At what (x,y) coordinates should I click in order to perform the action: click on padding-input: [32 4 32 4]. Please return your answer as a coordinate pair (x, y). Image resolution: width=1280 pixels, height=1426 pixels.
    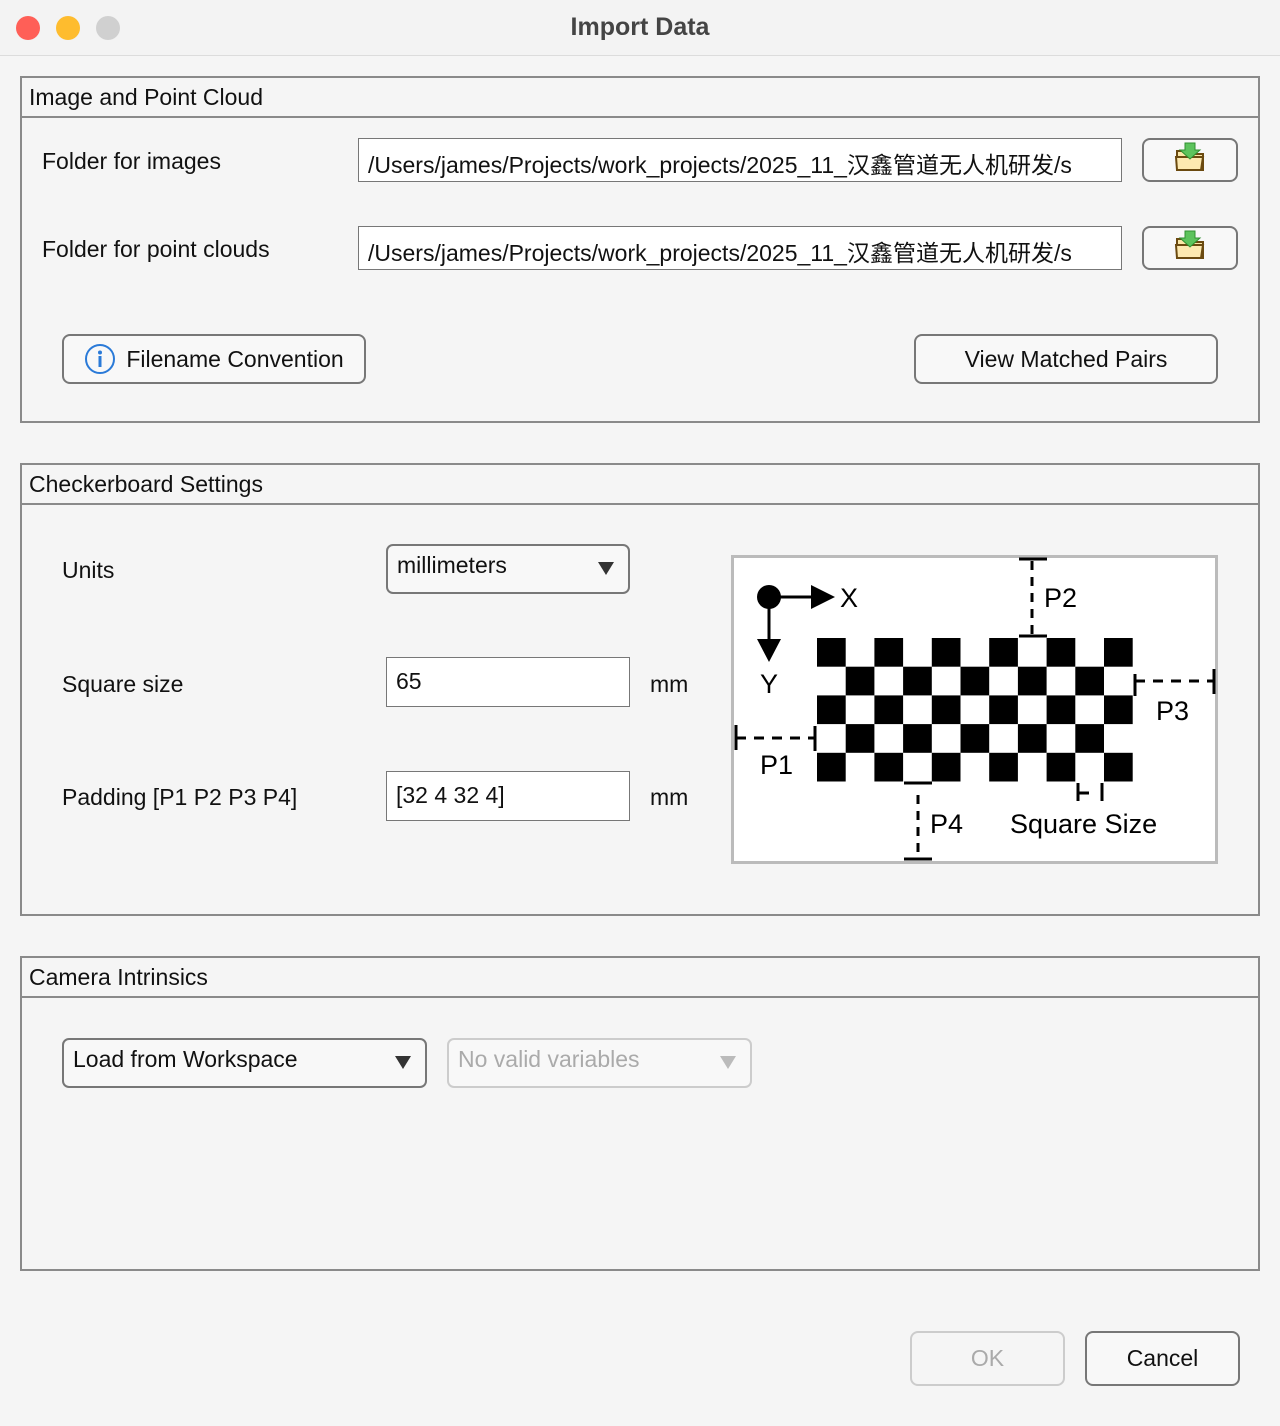
    Looking at the image, I should click on (508, 796).